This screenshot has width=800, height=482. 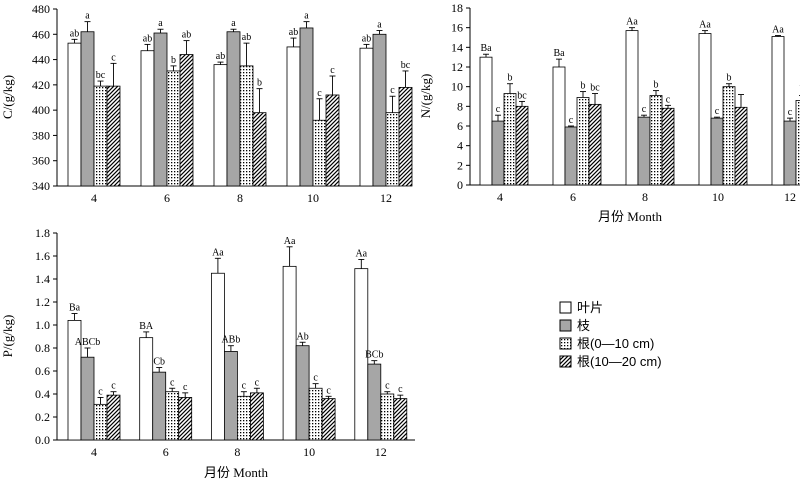 What do you see at coordinates (573, 197) in the screenshot?
I see `x-tick-label: 6` at bounding box center [573, 197].